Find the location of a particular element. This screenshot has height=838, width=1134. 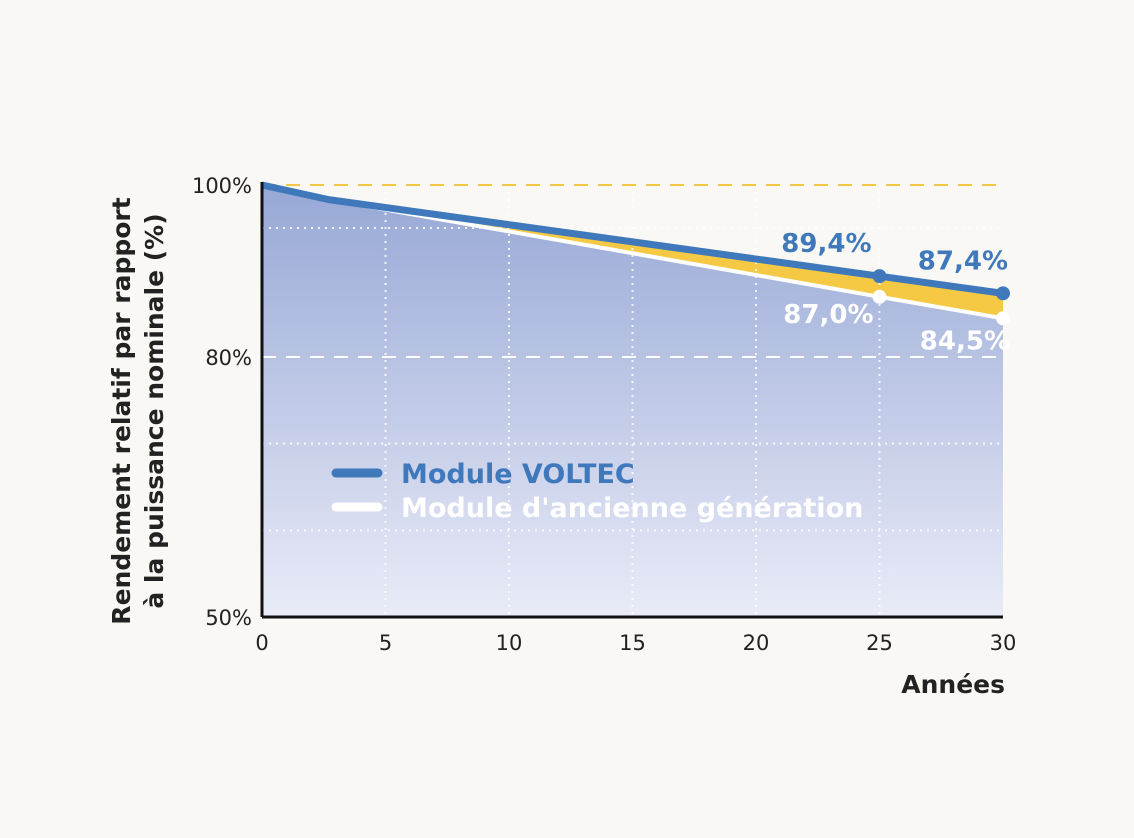

x-tick-label: 15 is located at coordinates (632, 643).